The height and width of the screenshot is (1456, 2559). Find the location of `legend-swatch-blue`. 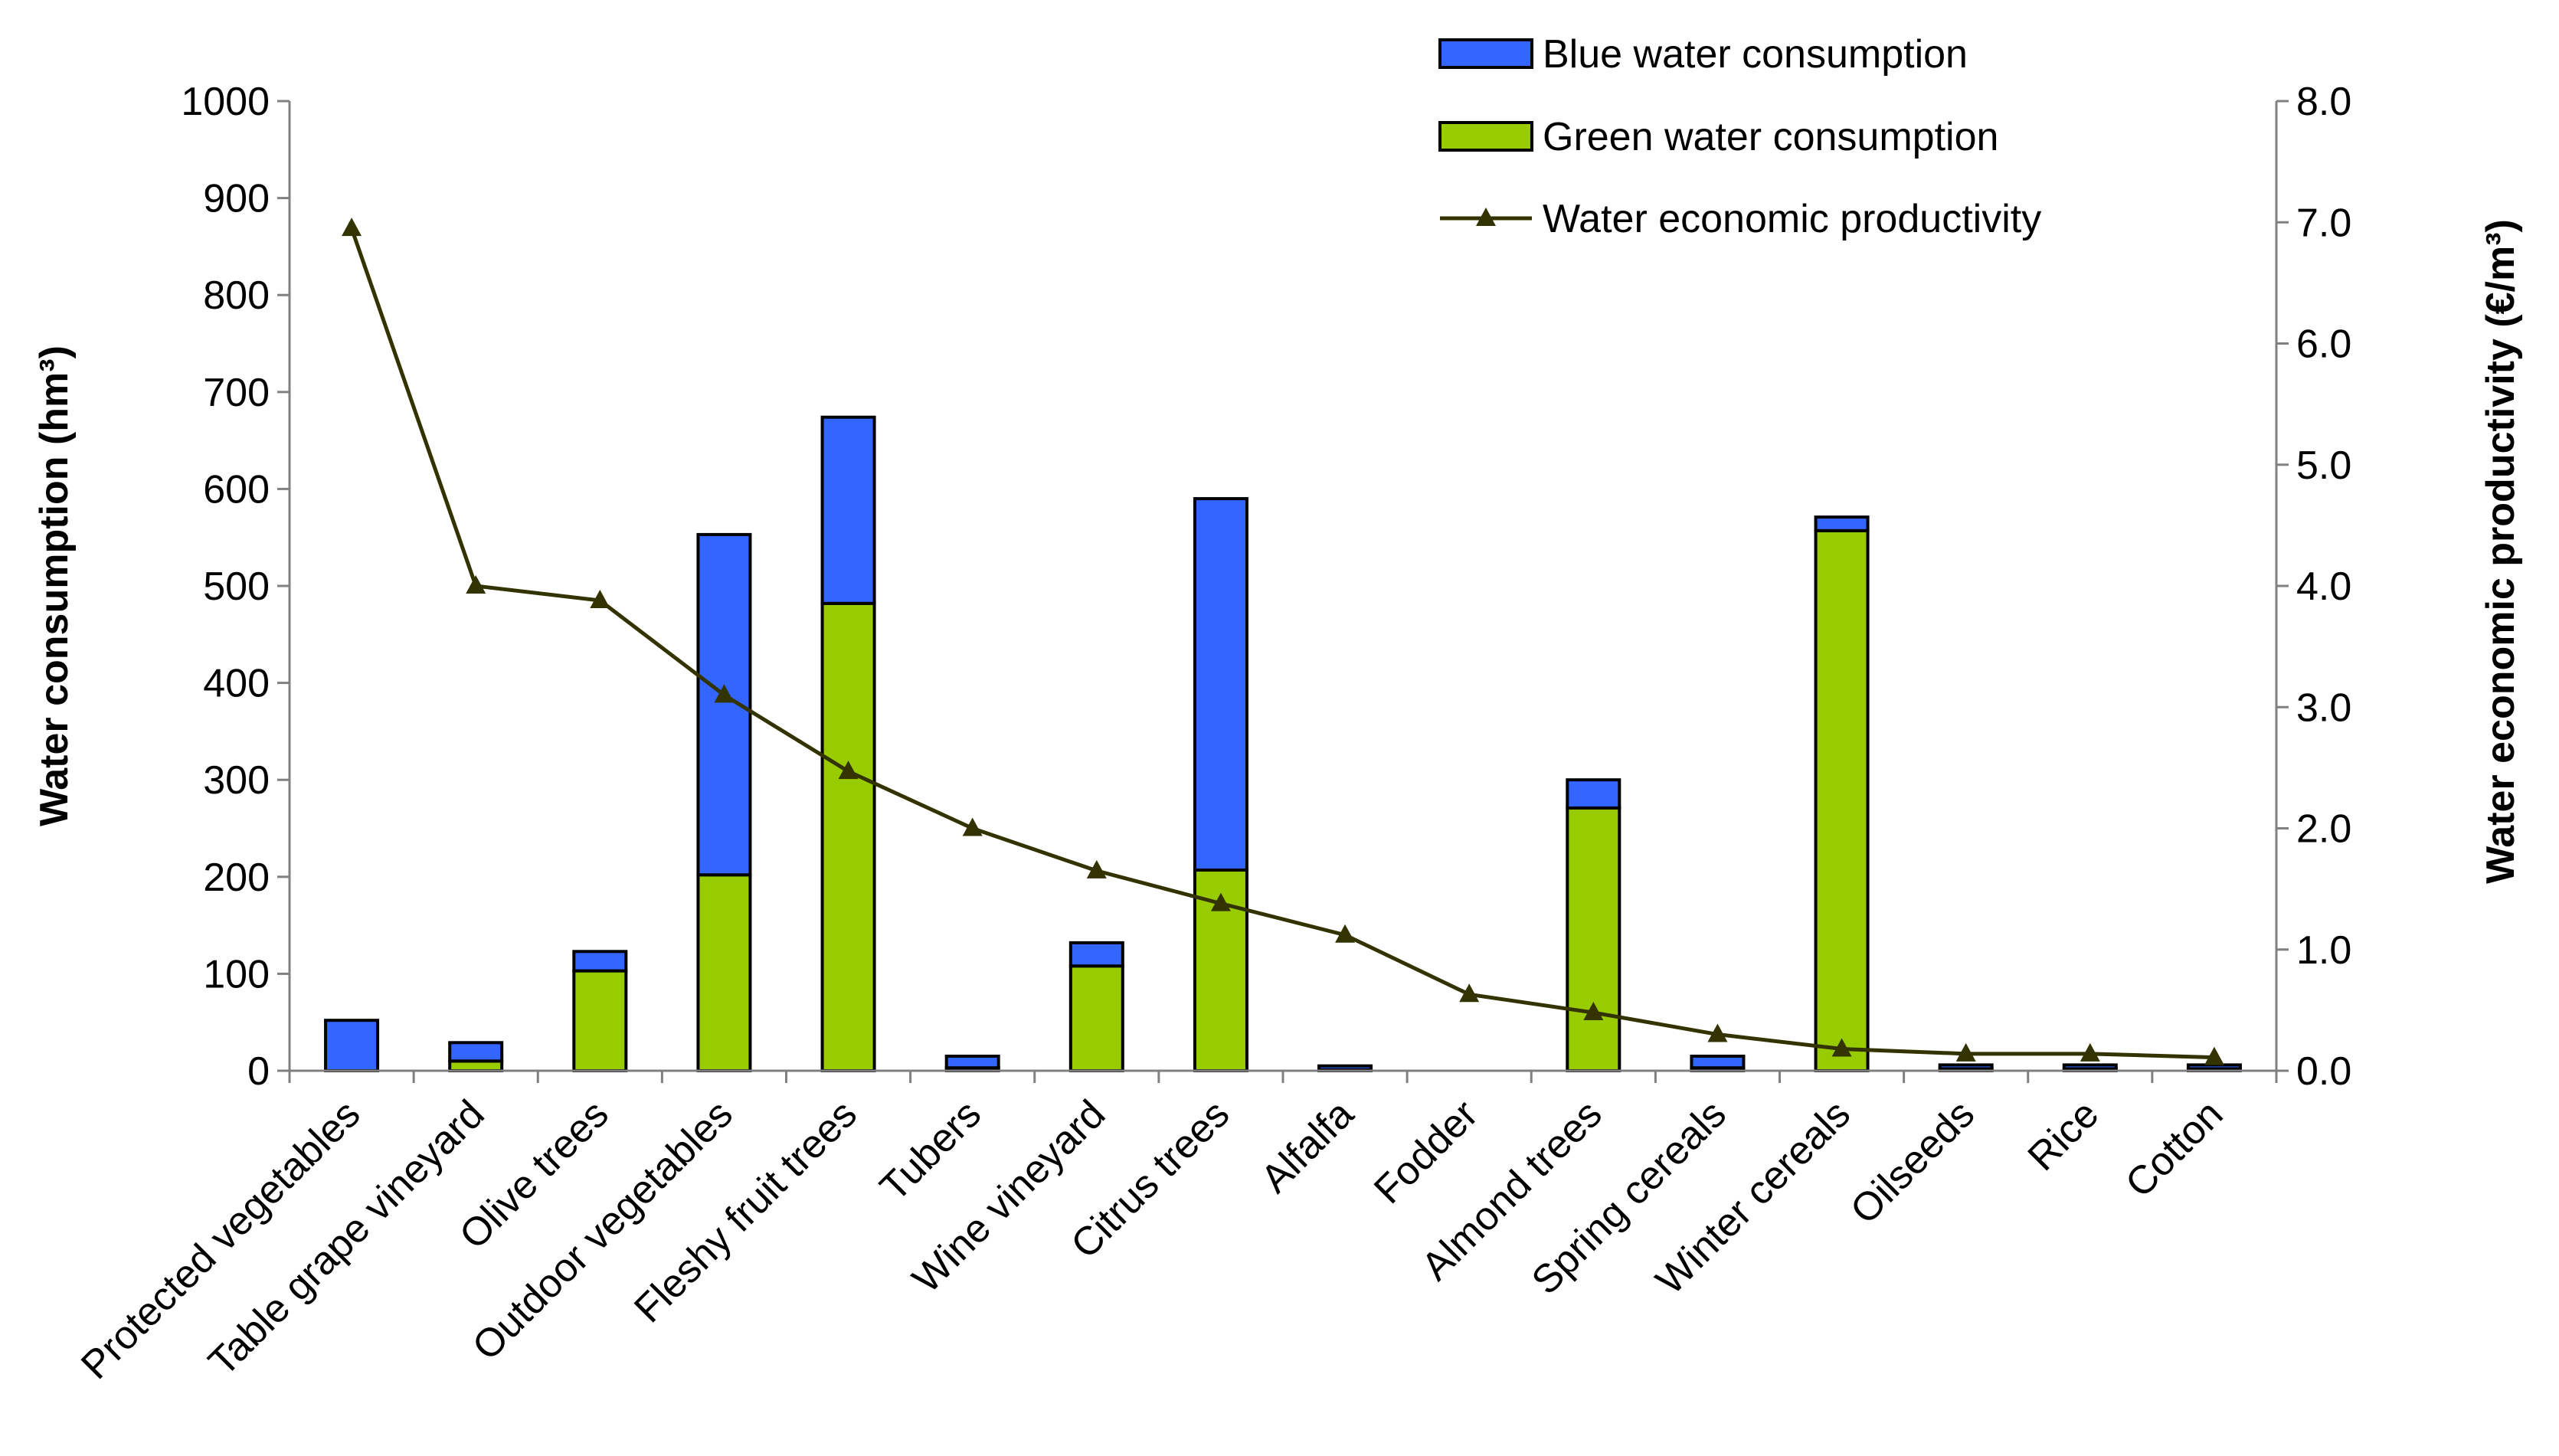

legend-swatch-blue is located at coordinates (1485, 54).